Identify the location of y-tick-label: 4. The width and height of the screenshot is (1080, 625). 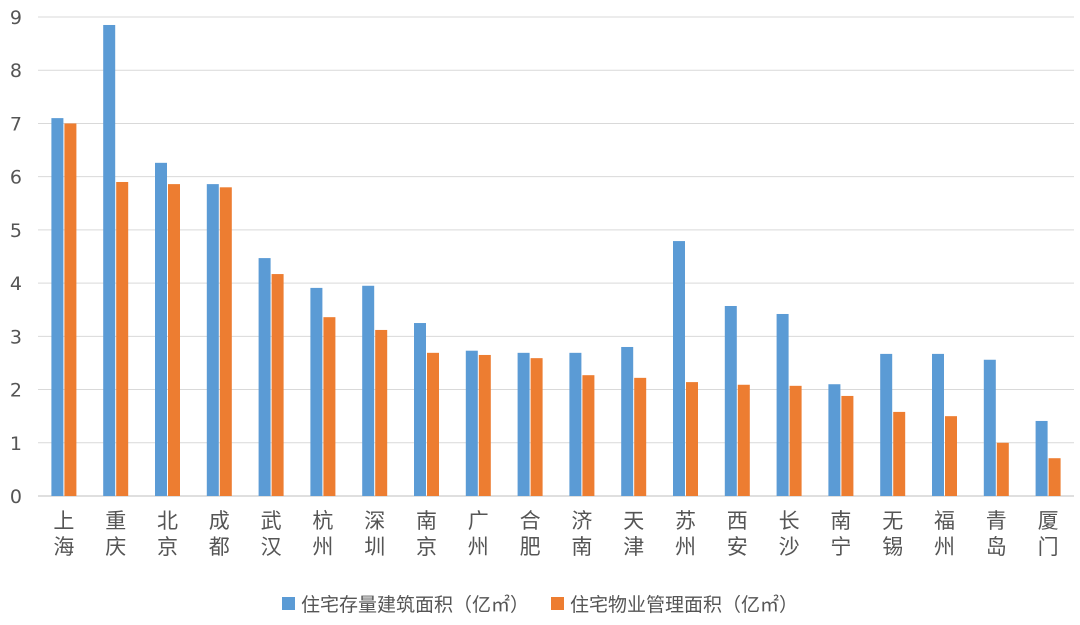
(16, 284).